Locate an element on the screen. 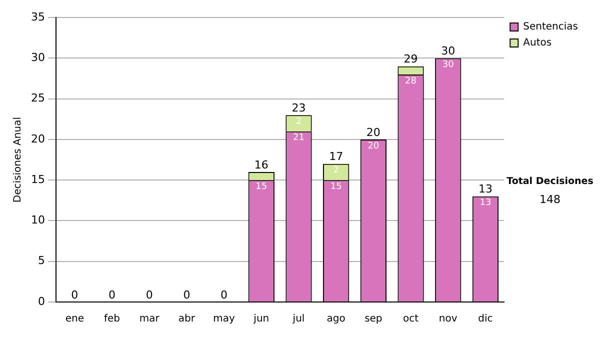 The image size is (600, 340). x-tick-label: ago is located at coordinates (336, 319).